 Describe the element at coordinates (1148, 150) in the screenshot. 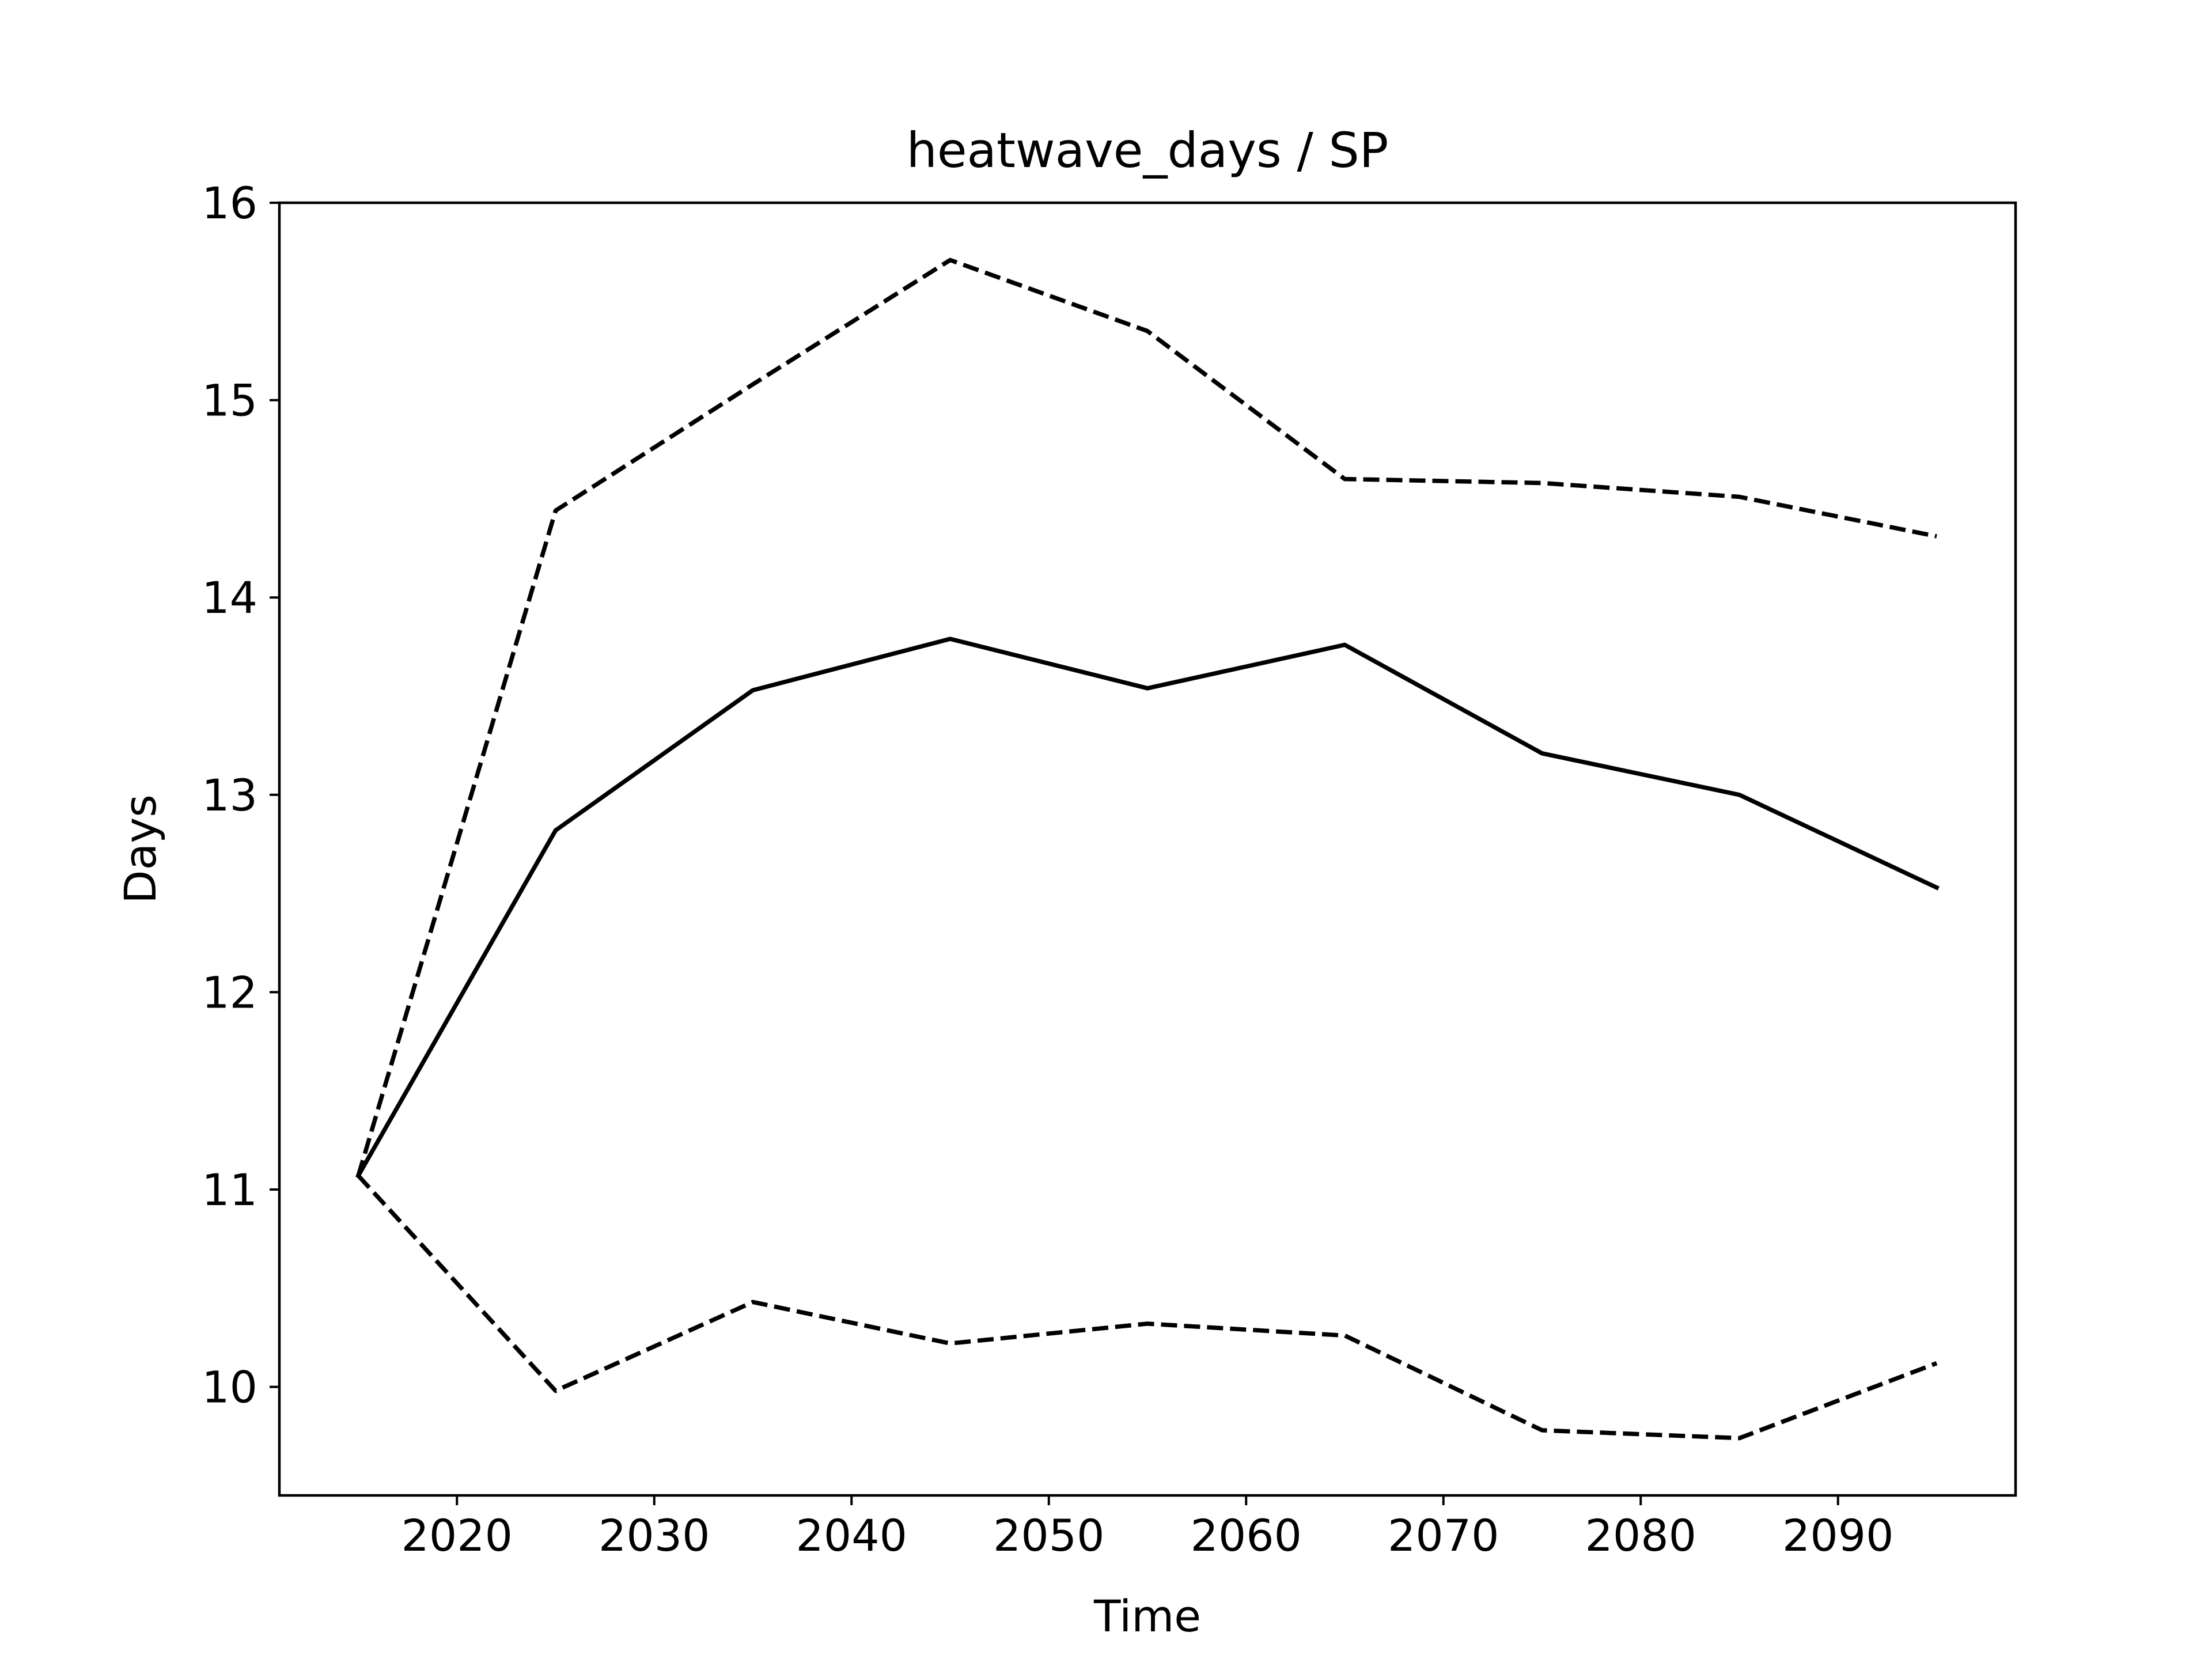

I see `chart-title: heatwave_days / SP` at that location.